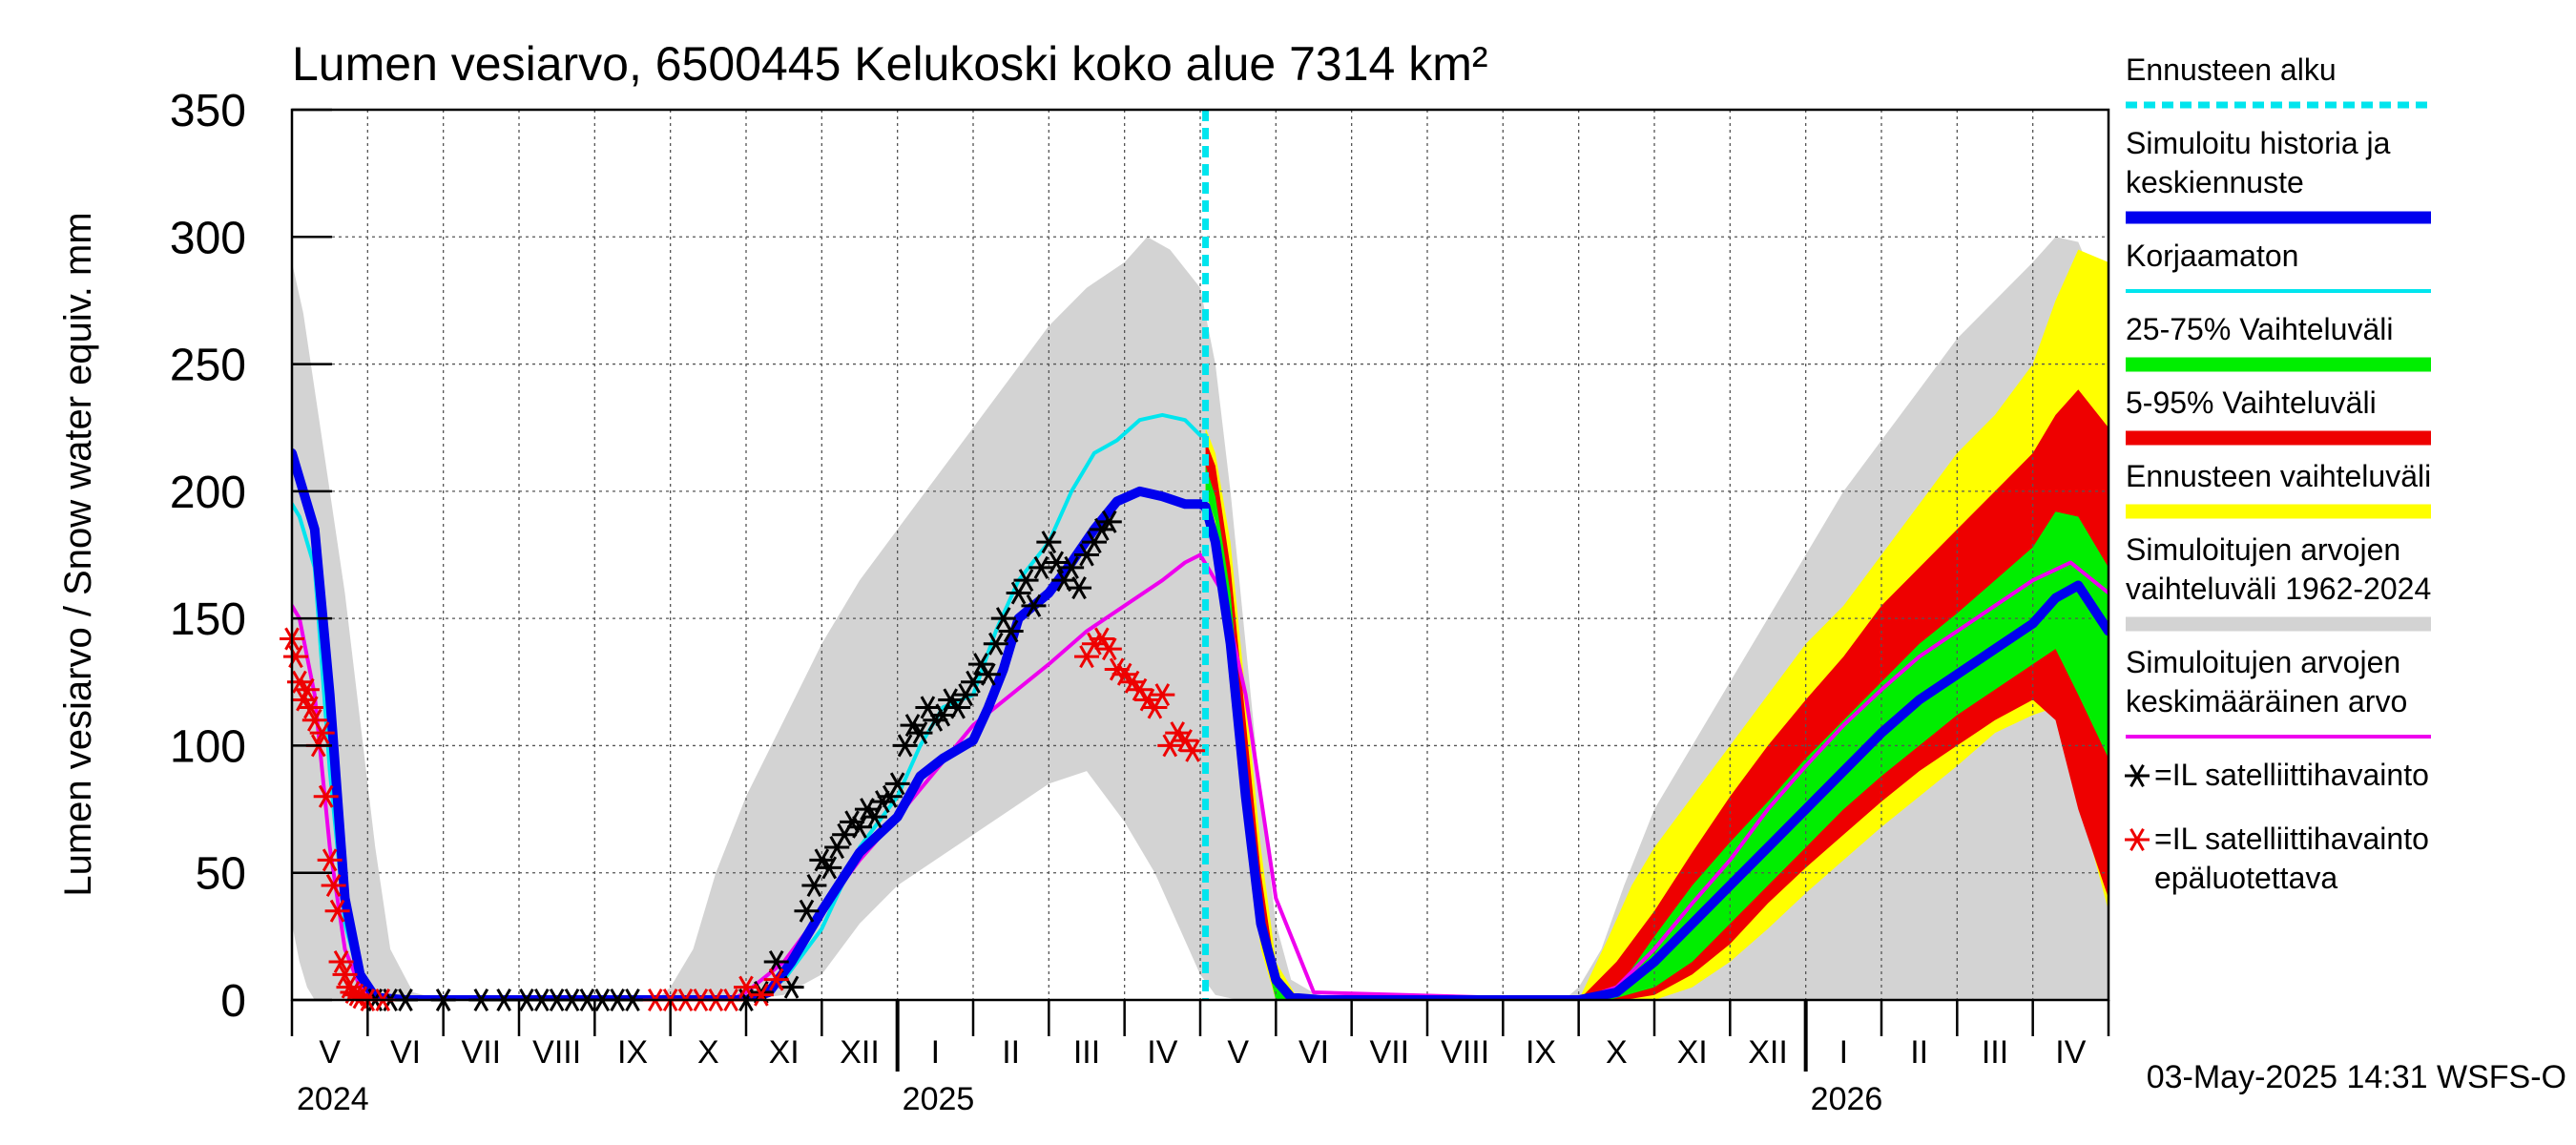  What do you see at coordinates (935, 1052) in the screenshot?
I see `month-label: I` at bounding box center [935, 1052].